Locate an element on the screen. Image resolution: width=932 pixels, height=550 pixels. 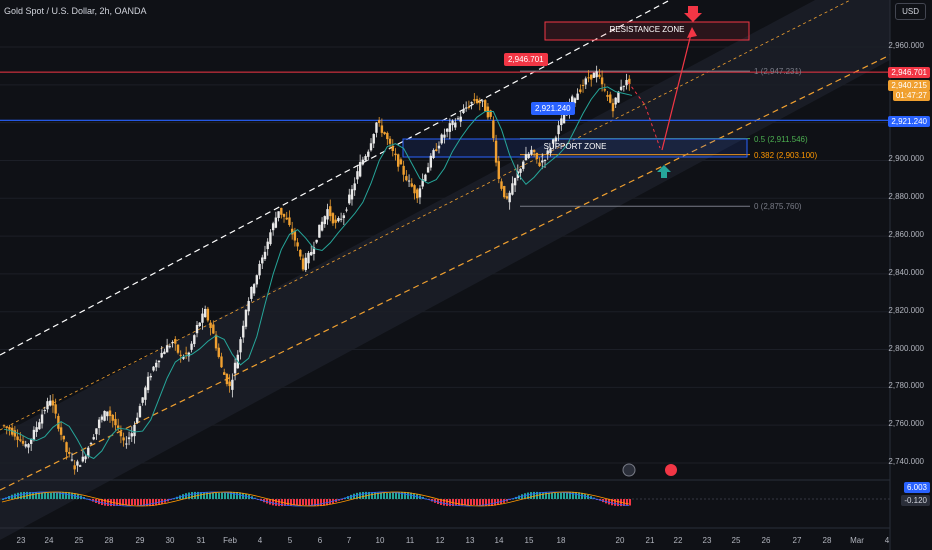
support-price-label: 2,921.240 is located at coordinates (909, 121).